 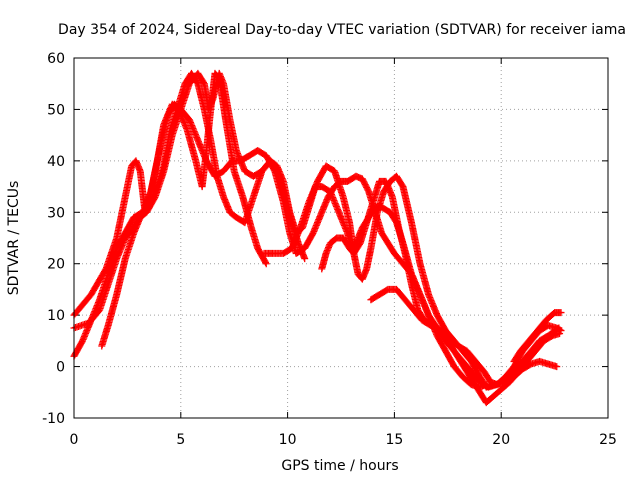 What do you see at coordinates (56, 110) in the screenshot?
I see `y-tick-label: 50` at bounding box center [56, 110].